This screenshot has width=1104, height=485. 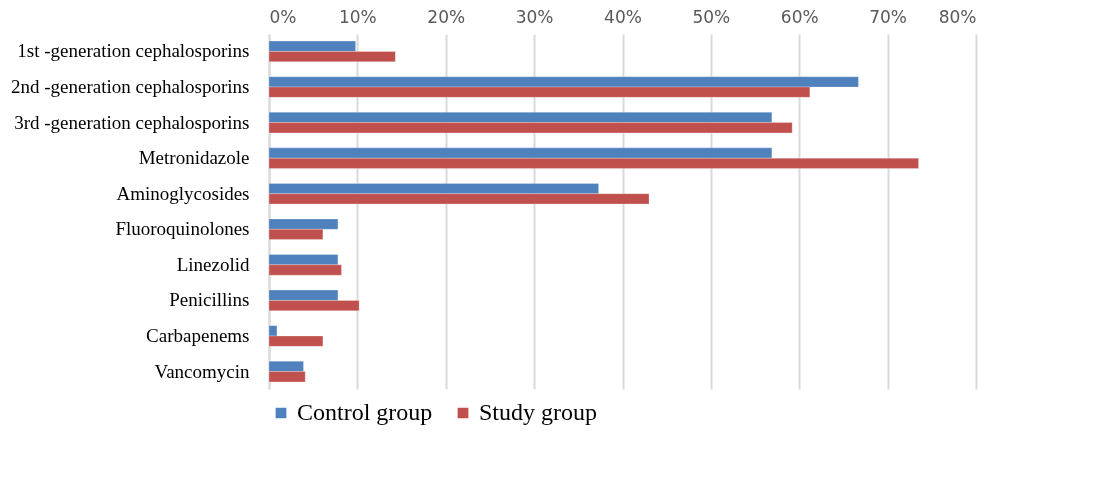 What do you see at coordinates (182, 229) in the screenshot?
I see `y-tick-label: Fluoroquinolones` at bounding box center [182, 229].